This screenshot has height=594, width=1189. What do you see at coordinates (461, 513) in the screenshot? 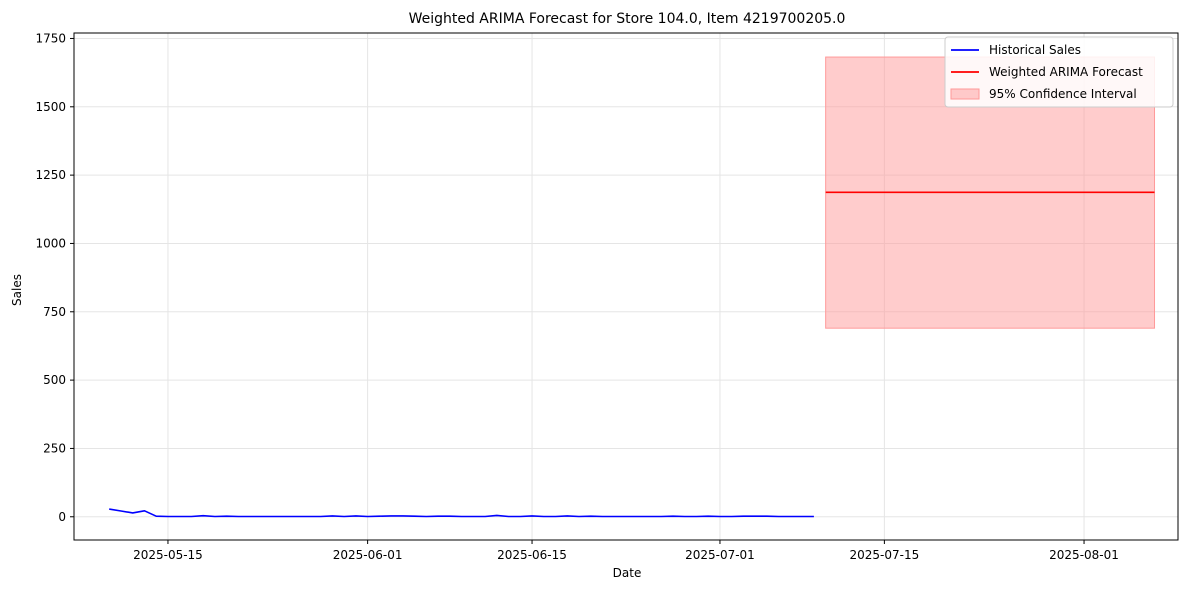
I see `historical-sales-line` at bounding box center [461, 513].